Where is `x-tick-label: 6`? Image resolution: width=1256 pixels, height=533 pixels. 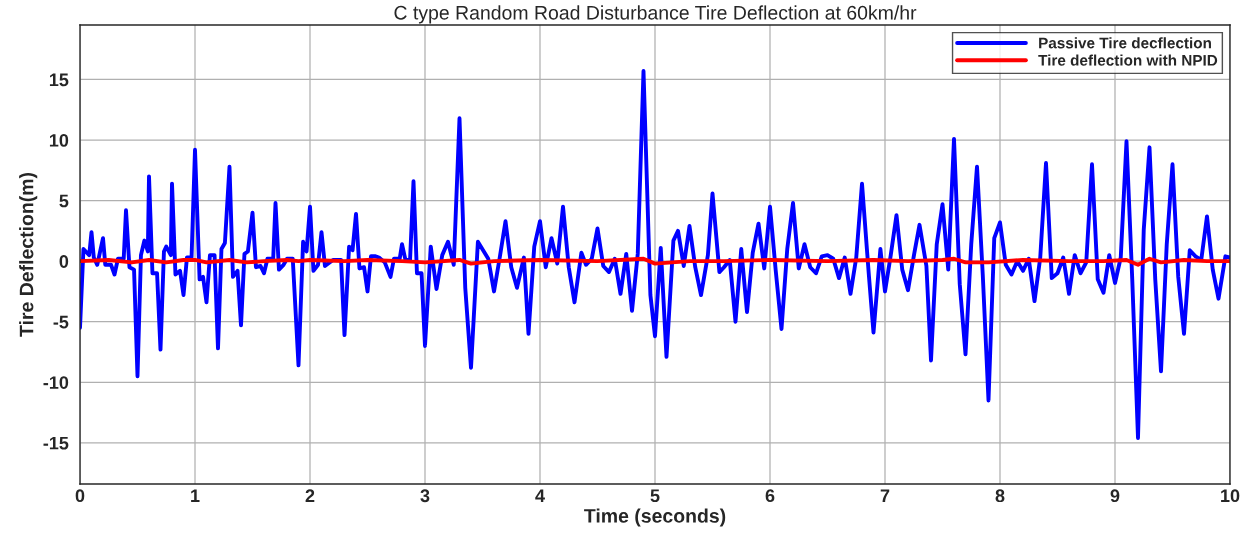
x-tick-label: 6 is located at coordinates (770, 496).